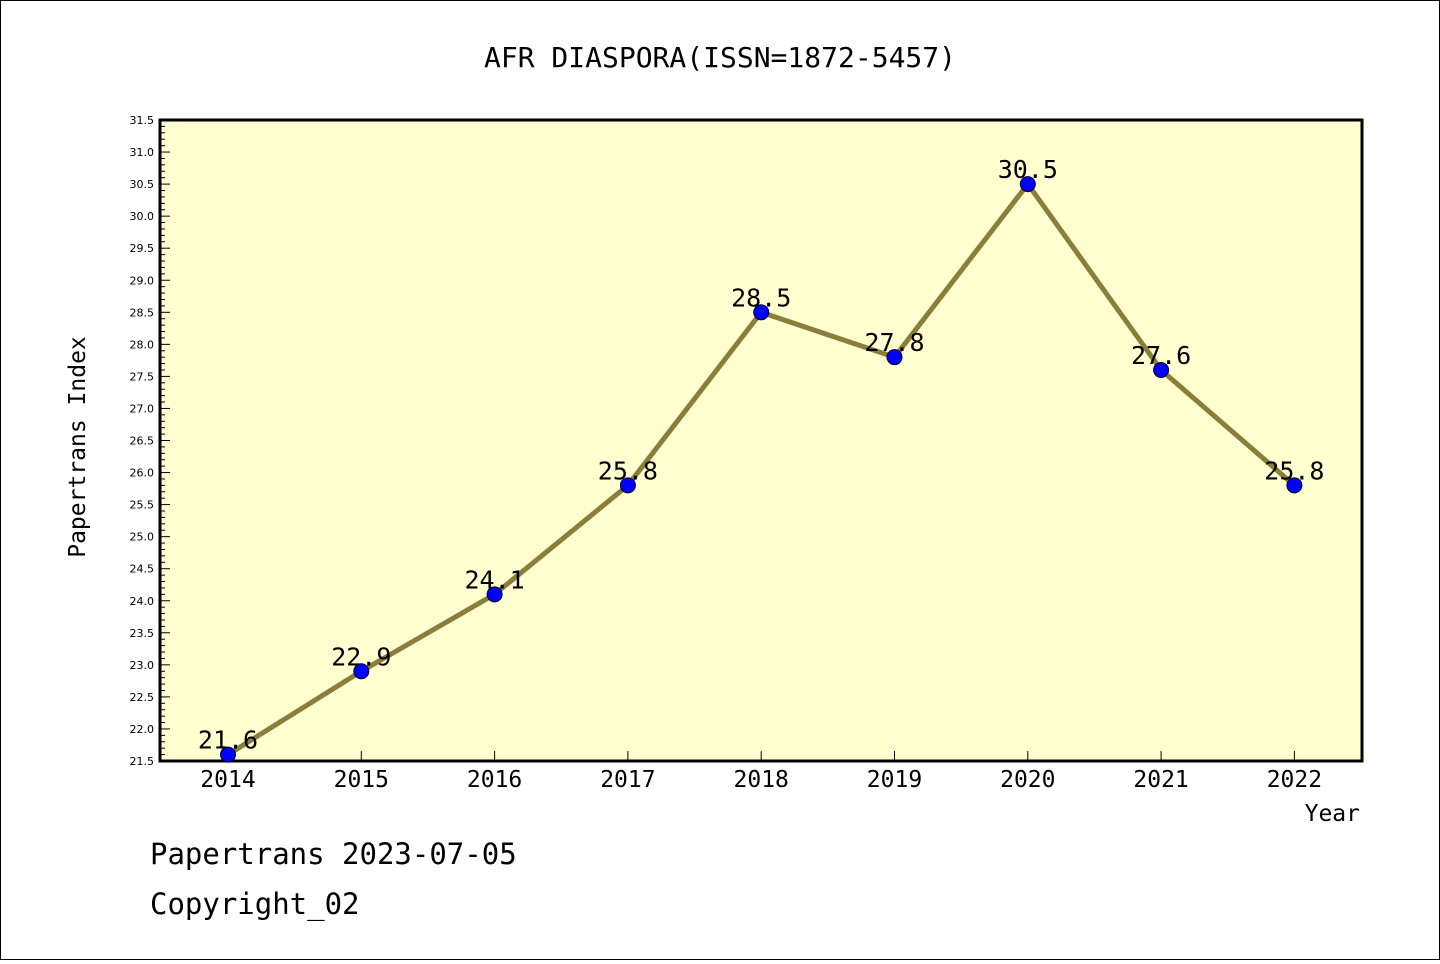 Image resolution: width=1440 pixels, height=964 pixels. What do you see at coordinates (1294, 780) in the screenshot?
I see `x-tick-label: 2022` at bounding box center [1294, 780].